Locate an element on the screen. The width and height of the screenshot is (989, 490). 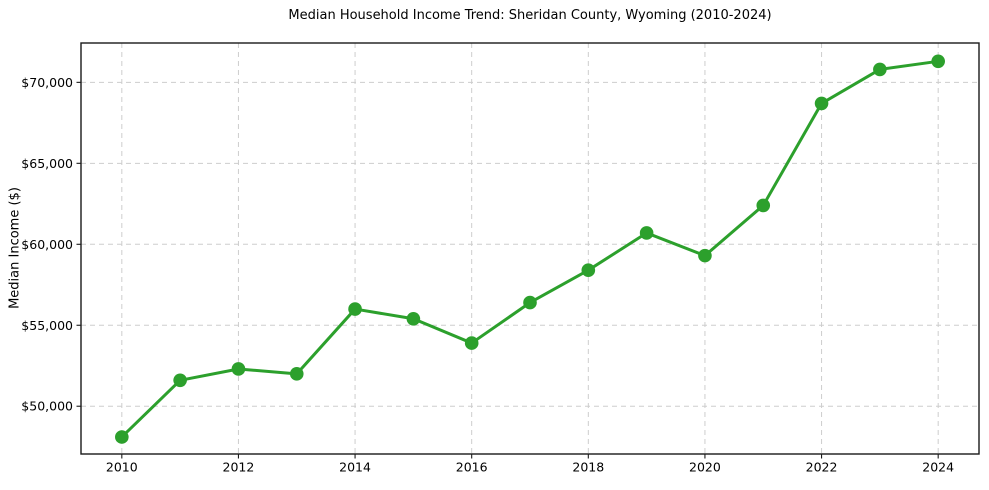
y-tick-label: $50,000 is located at coordinates (47, 406).